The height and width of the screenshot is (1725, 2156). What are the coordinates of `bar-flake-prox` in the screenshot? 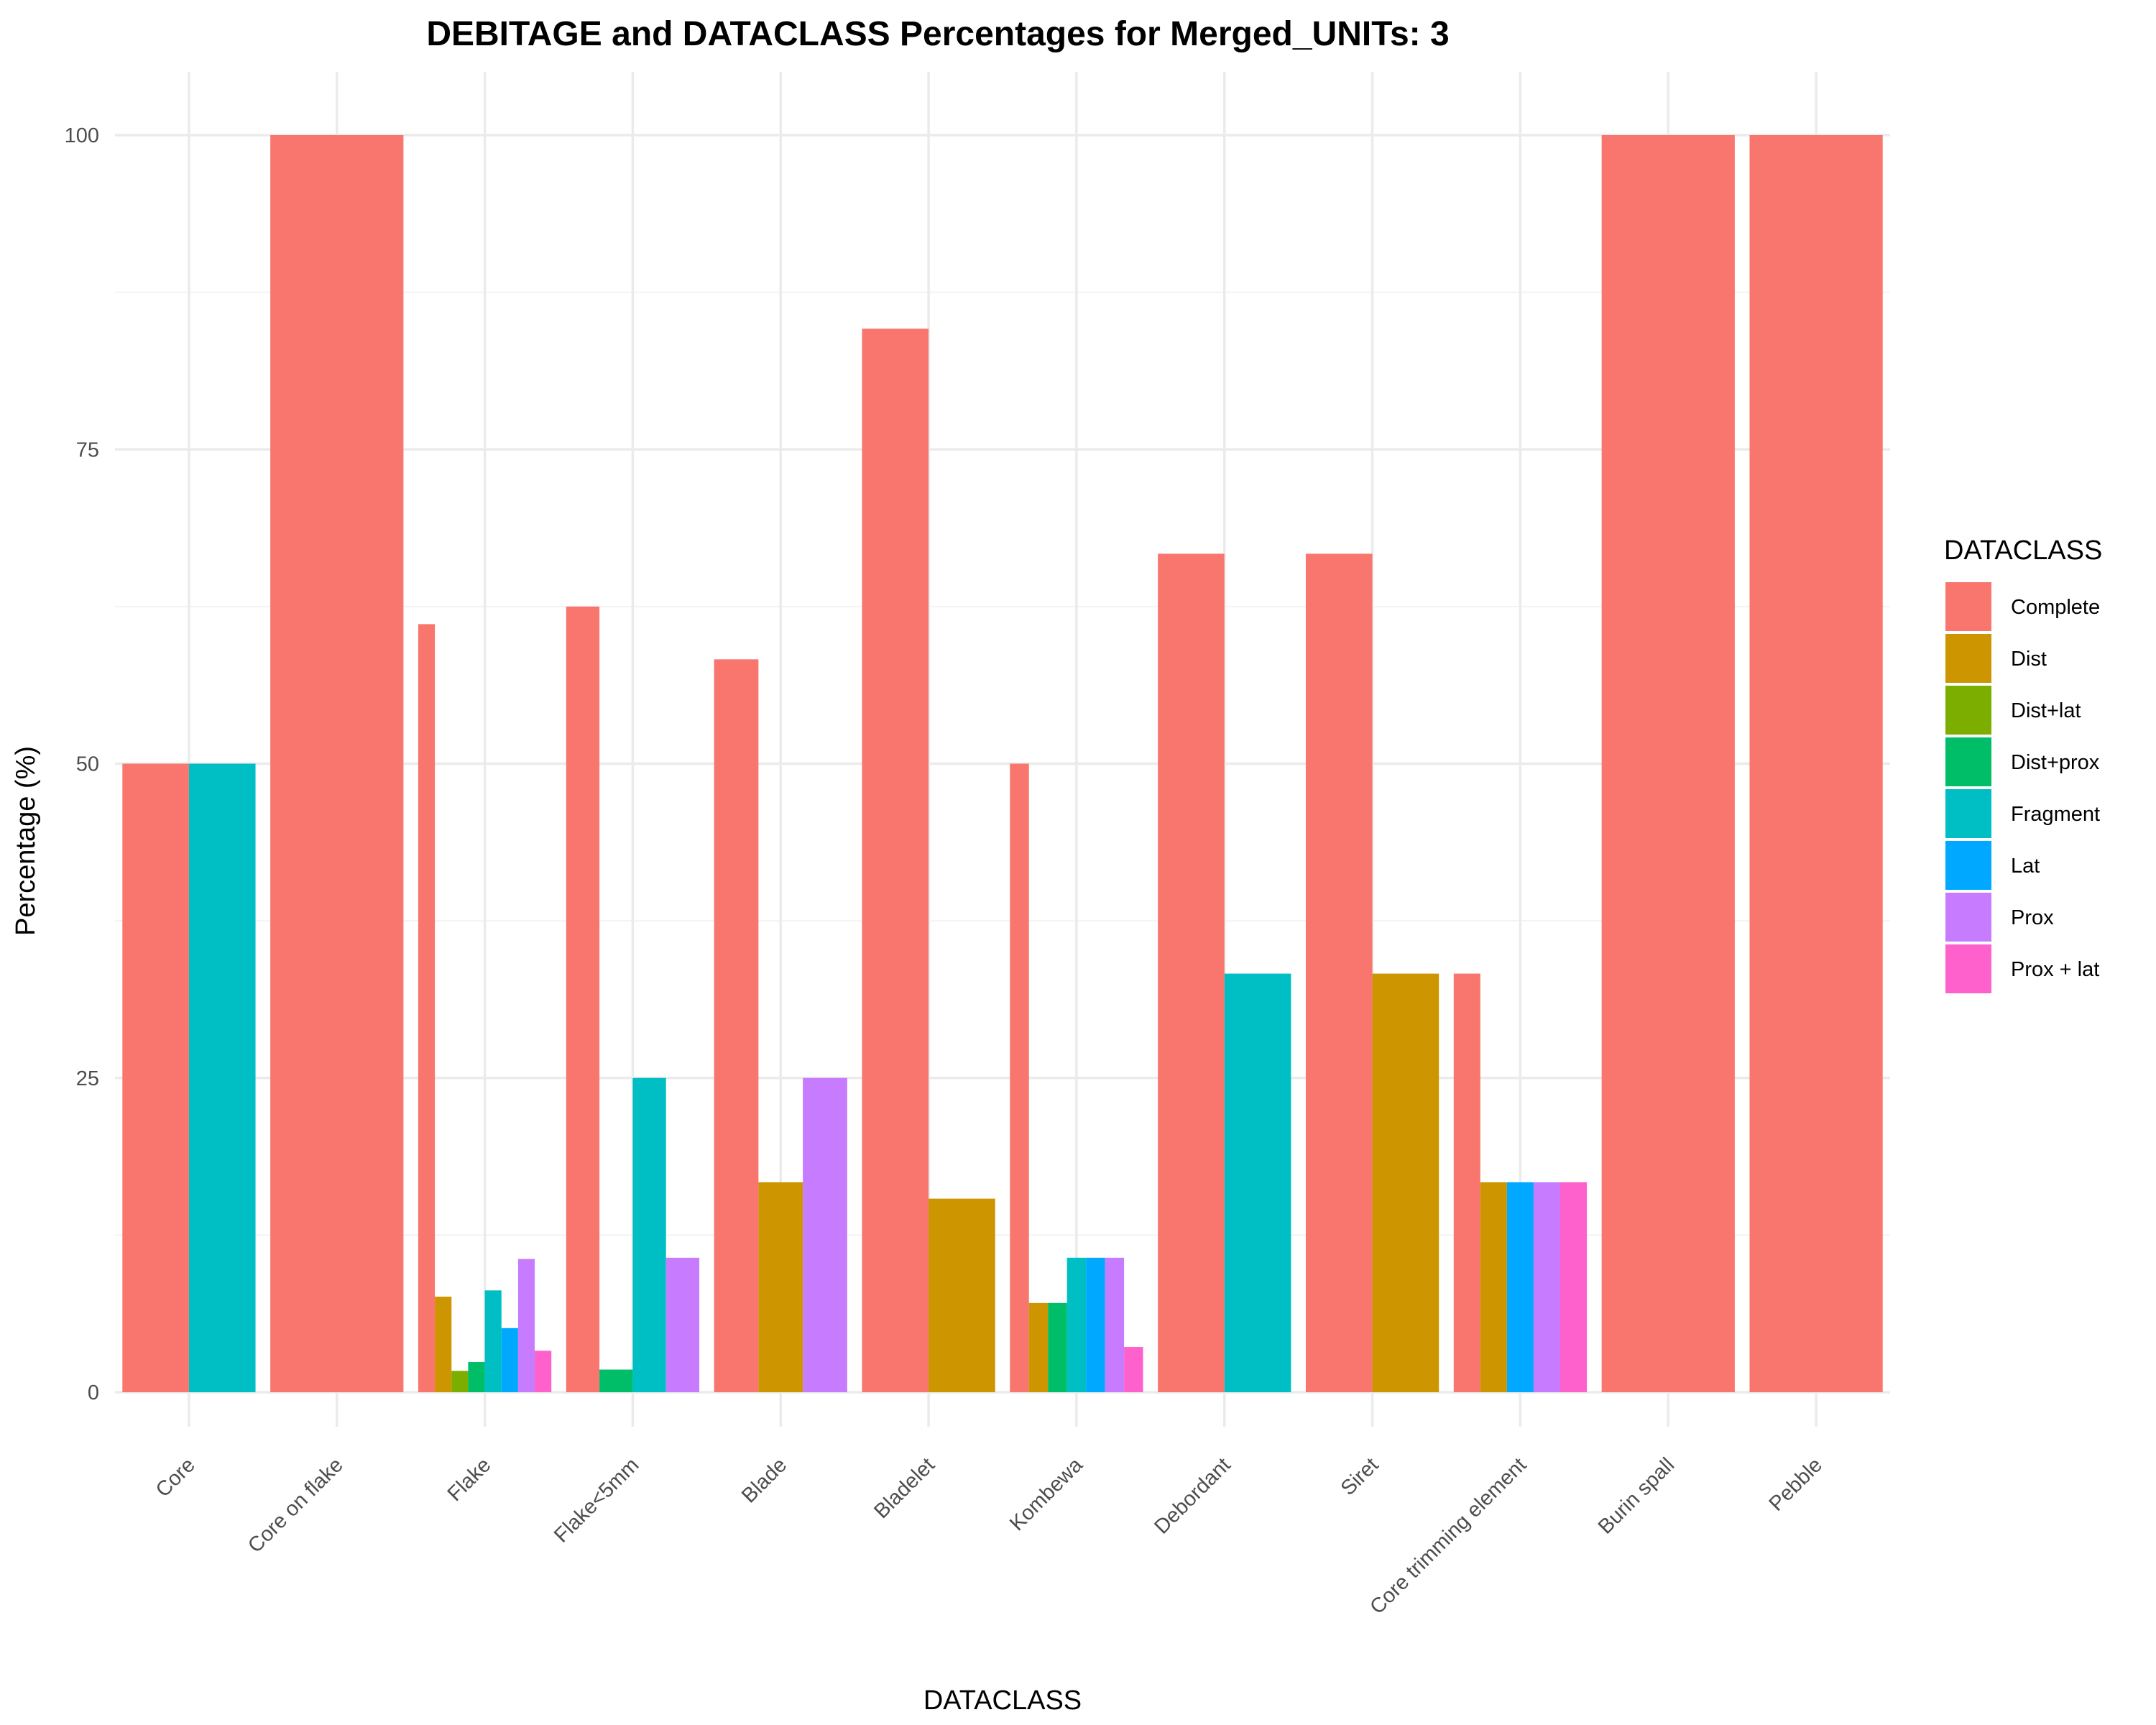 It's located at (526, 1325).